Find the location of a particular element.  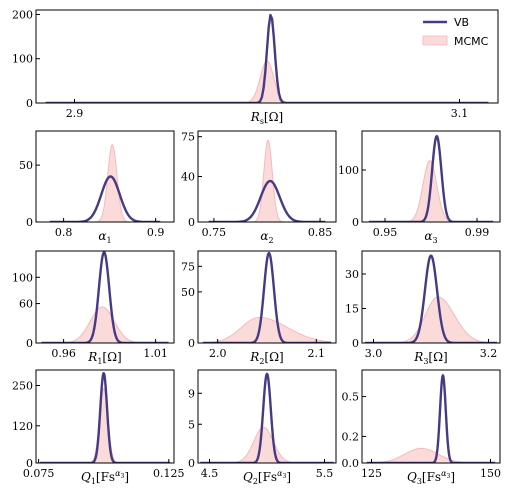

x-tick-label: 3.2 is located at coordinates (489, 353).